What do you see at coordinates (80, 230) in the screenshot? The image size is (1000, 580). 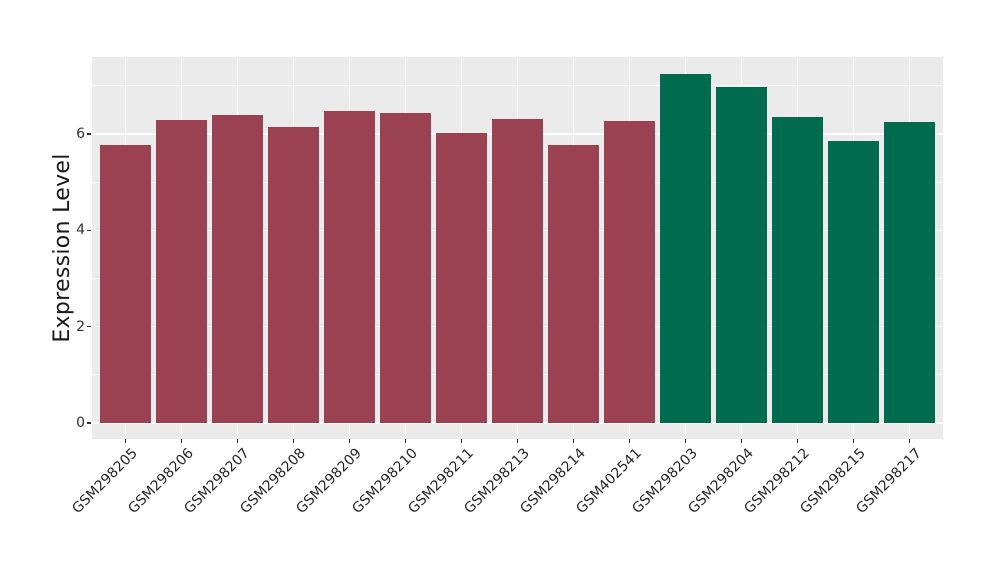 I see `y-tick-label-4: 4` at bounding box center [80, 230].